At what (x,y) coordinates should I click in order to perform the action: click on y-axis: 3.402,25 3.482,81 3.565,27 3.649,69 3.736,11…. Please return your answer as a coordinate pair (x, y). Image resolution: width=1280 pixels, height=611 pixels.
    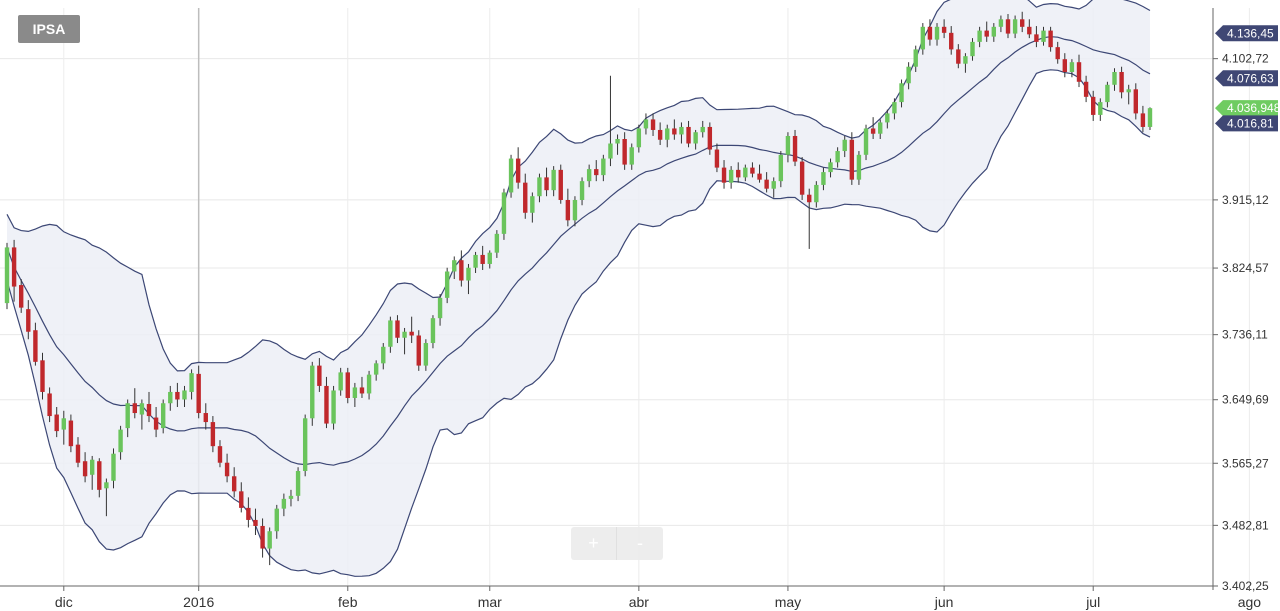
    Looking at the image, I should click on (1240, 300).